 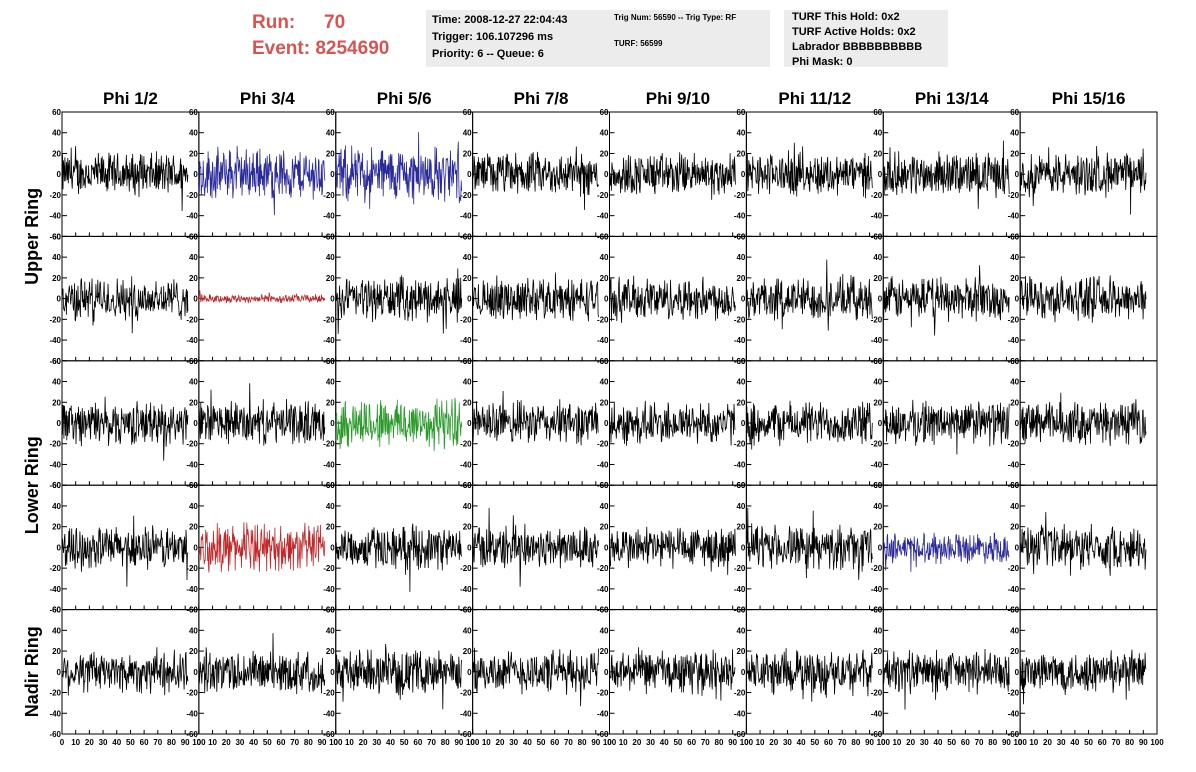 What do you see at coordinates (541, 98) in the screenshot?
I see `column-title: Phi 7/8` at bounding box center [541, 98].